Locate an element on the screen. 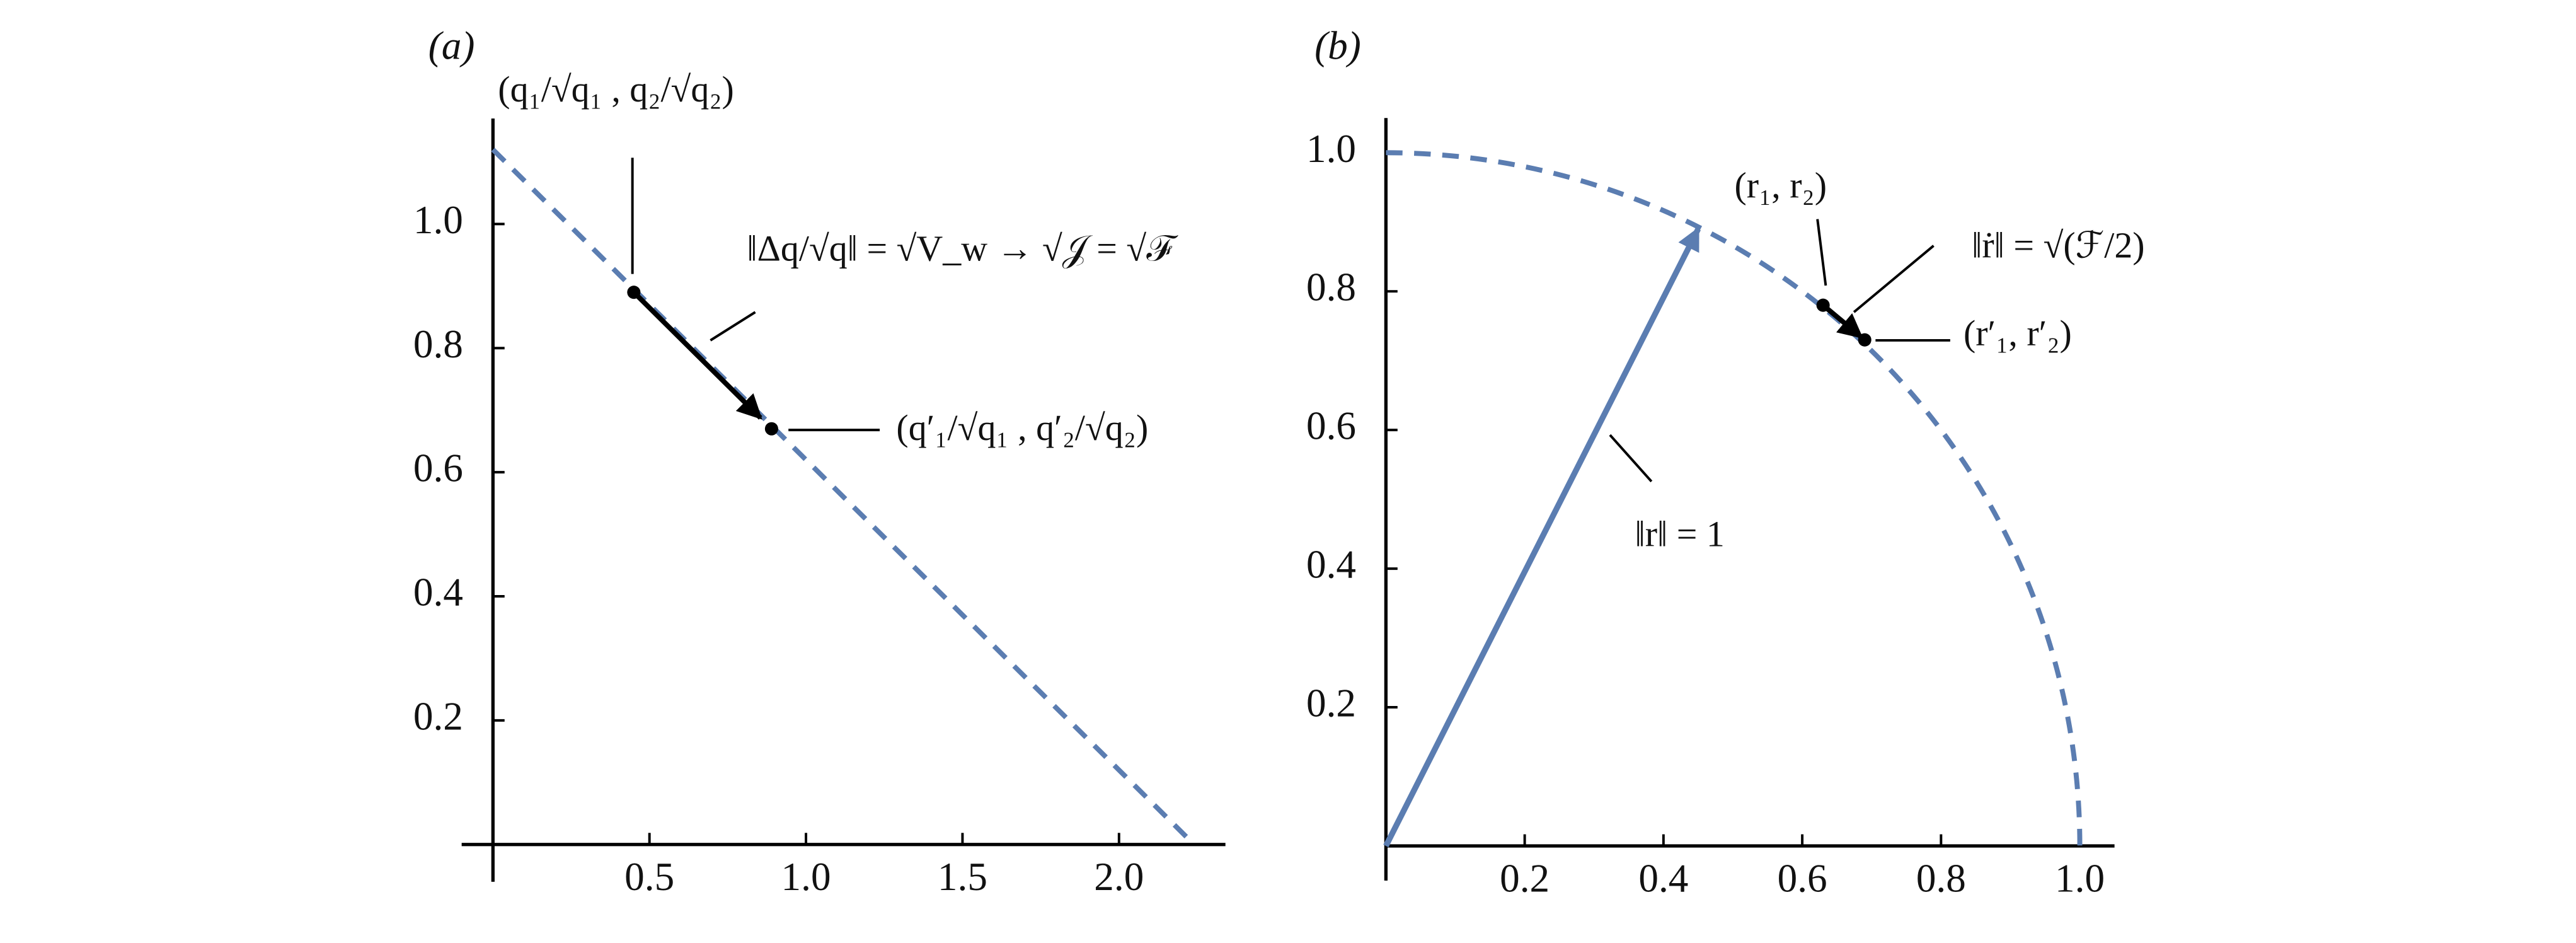 This screenshot has height=943, width=2576. x-tick-label: 1.5 is located at coordinates (962, 877).